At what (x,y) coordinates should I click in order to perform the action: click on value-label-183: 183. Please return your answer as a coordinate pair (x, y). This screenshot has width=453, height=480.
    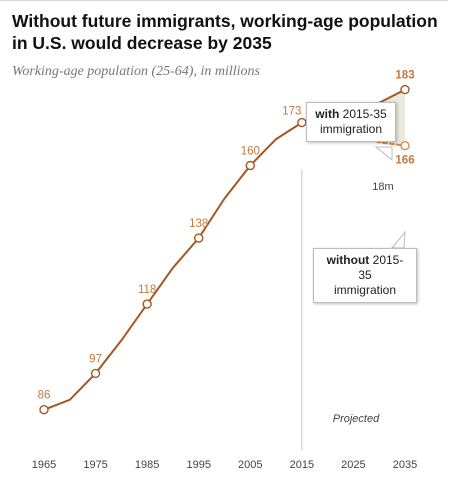
    Looking at the image, I should click on (404, 76).